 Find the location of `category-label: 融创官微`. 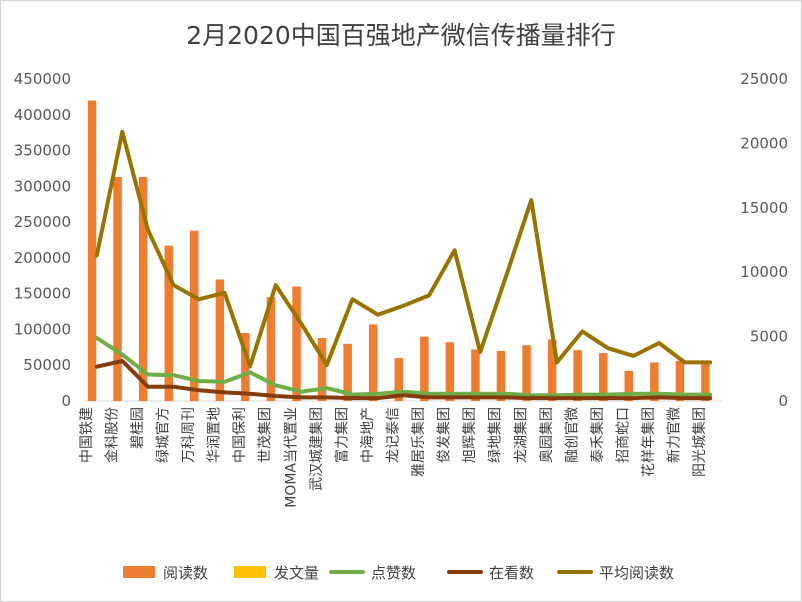

category-label: 融创官微 is located at coordinates (572, 435).